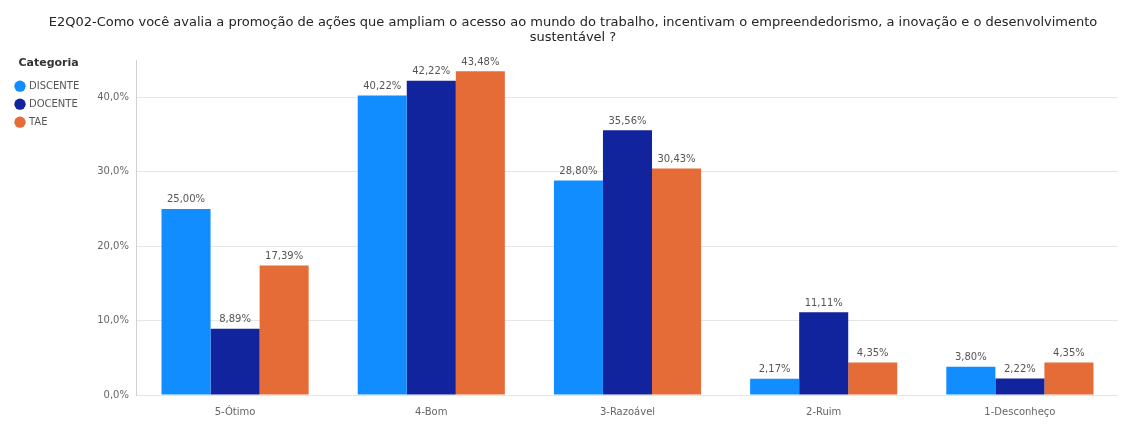 This screenshot has height=433, width=1146. What do you see at coordinates (113, 320) in the screenshot?
I see `y-tick-label: 10,0%` at bounding box center [113, 320].